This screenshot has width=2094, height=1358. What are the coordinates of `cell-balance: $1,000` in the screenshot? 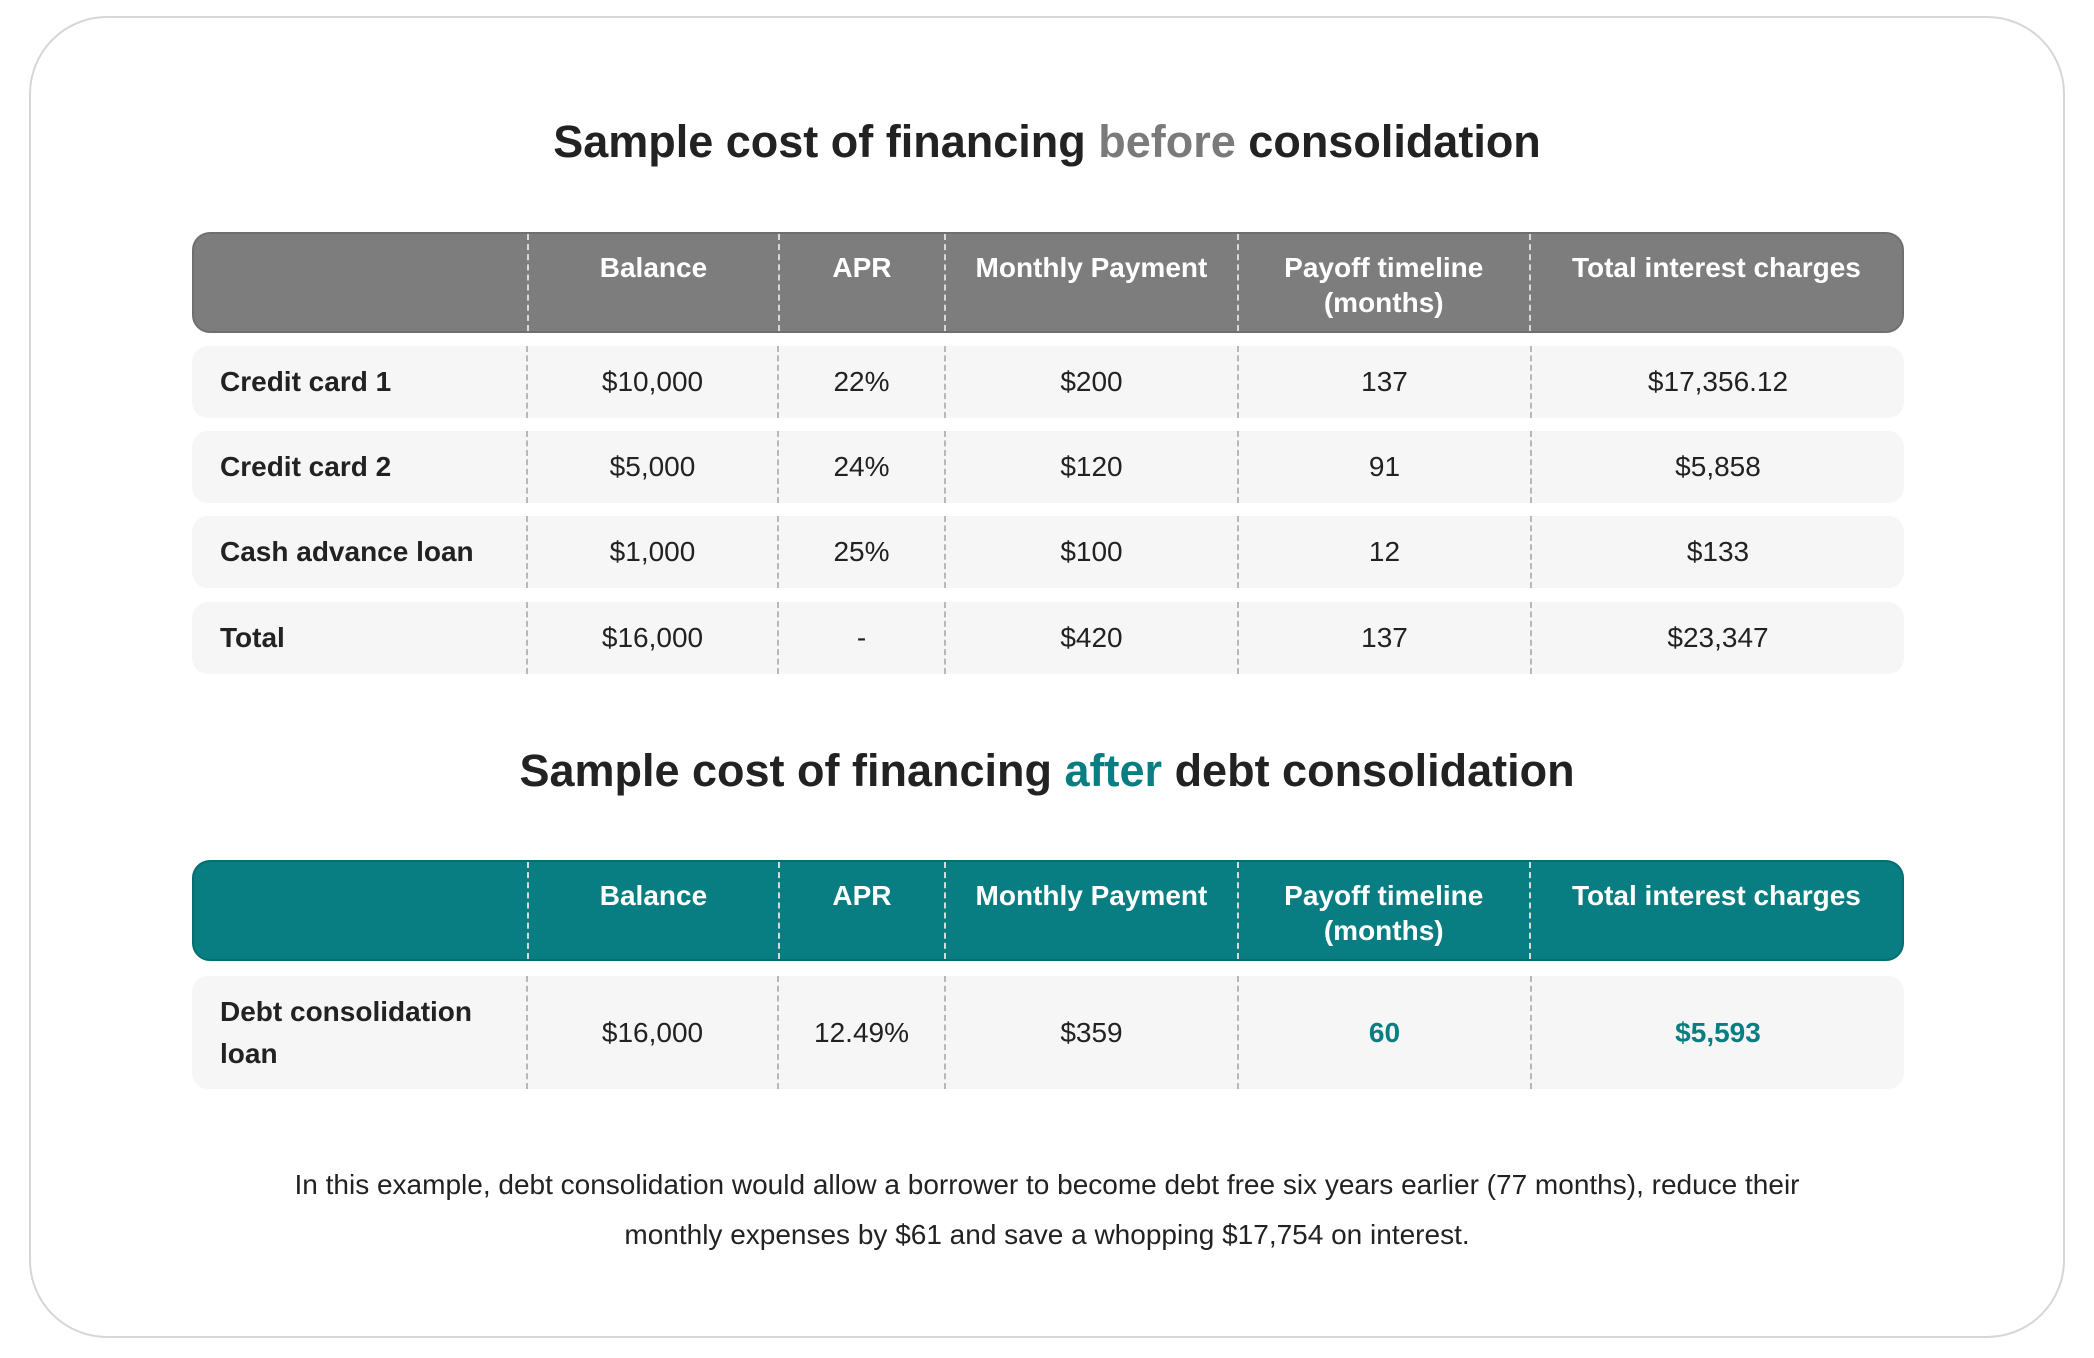 It's located at (651, 552).